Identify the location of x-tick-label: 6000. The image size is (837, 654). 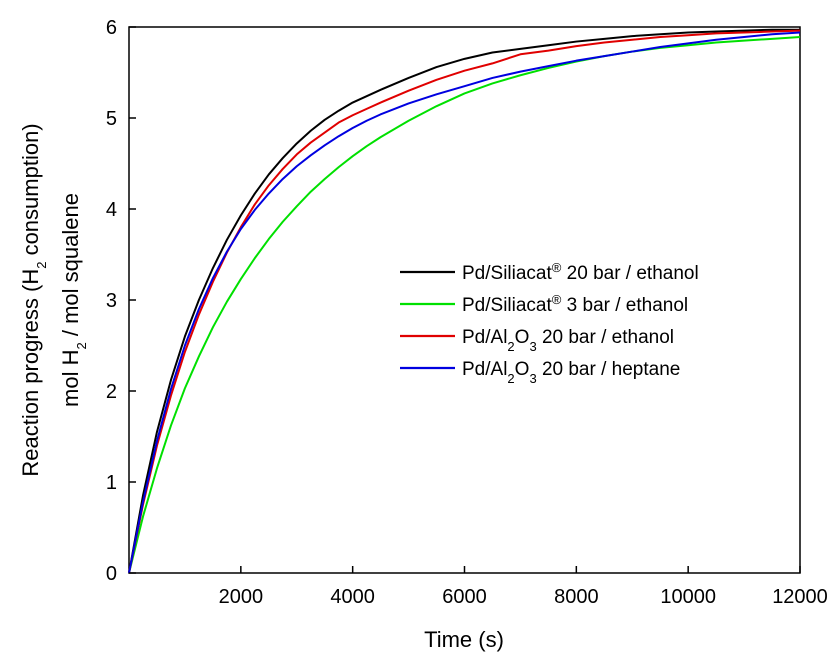
(464, 597).